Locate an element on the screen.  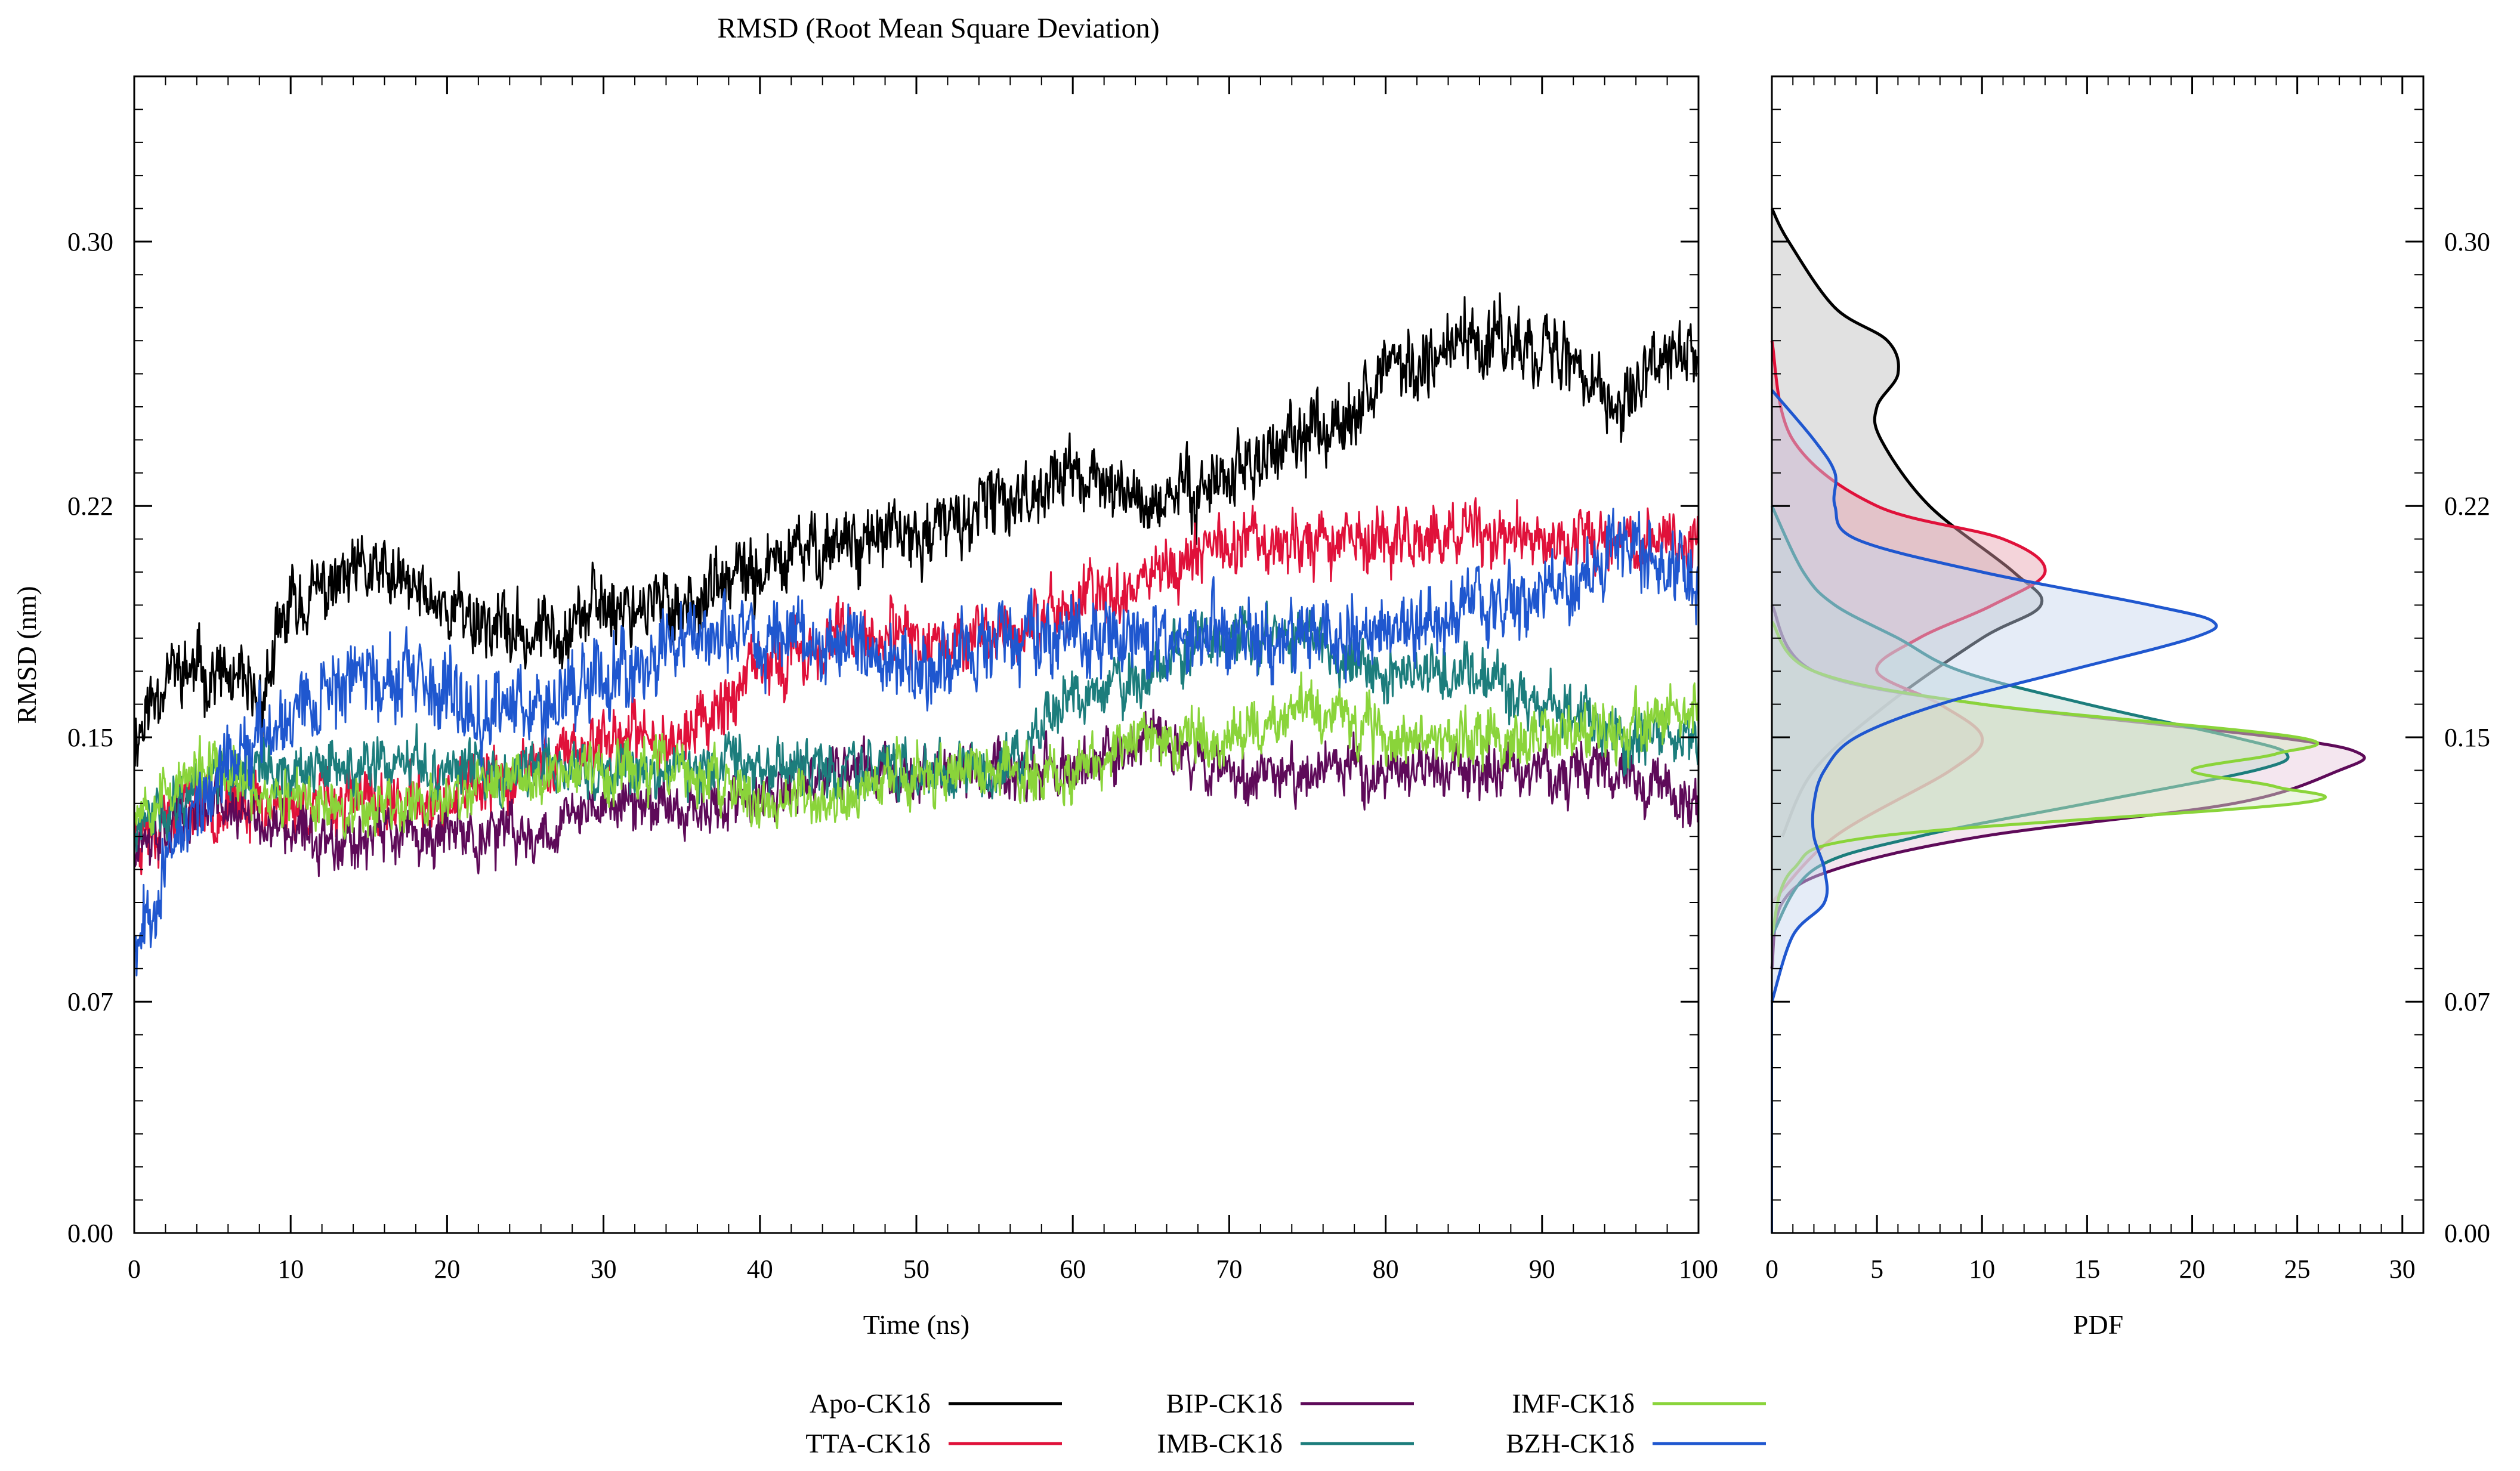
x-tick-label: 100 is located at coordinates (1698, 1269).